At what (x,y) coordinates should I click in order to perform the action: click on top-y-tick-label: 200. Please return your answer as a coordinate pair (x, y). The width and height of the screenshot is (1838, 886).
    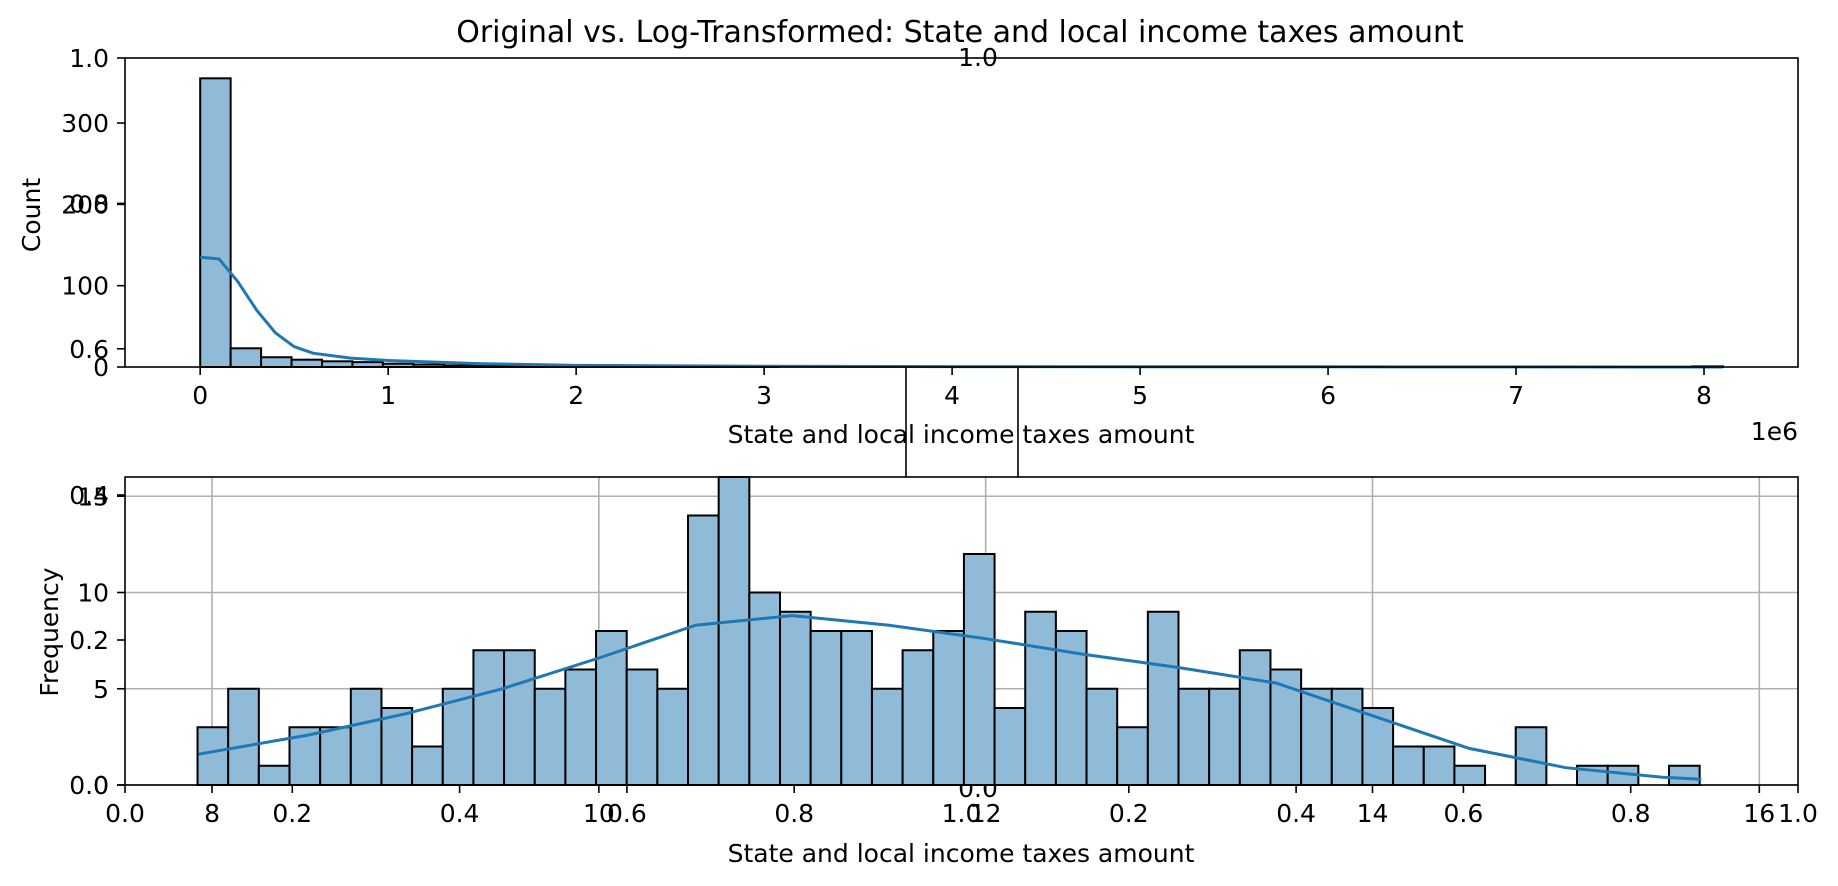
    Looking at the image, I should click on (85, 204).